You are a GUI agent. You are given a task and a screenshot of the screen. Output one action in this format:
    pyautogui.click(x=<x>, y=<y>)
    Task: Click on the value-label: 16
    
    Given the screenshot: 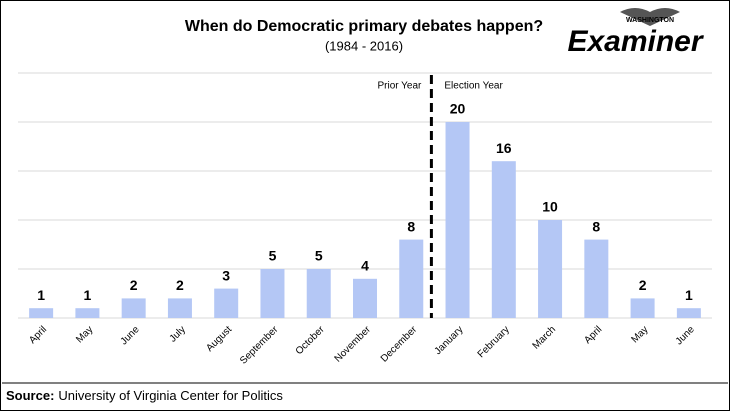 What is the action you would take?
    pyautogui.click(x=504, y=148)
    